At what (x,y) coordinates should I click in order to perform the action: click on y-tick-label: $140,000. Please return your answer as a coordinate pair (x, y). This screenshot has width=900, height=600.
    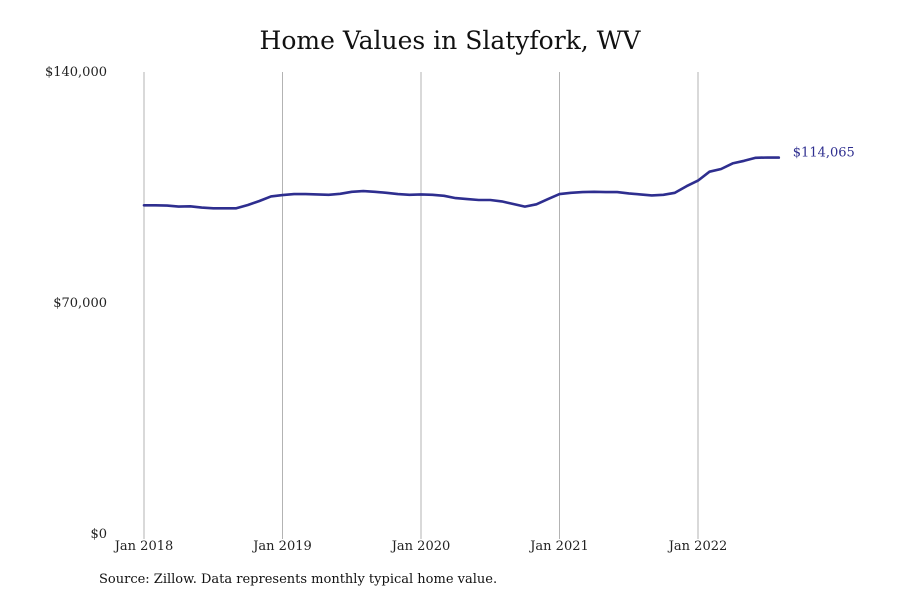
    Looking at the image, I should click on (76, 72).